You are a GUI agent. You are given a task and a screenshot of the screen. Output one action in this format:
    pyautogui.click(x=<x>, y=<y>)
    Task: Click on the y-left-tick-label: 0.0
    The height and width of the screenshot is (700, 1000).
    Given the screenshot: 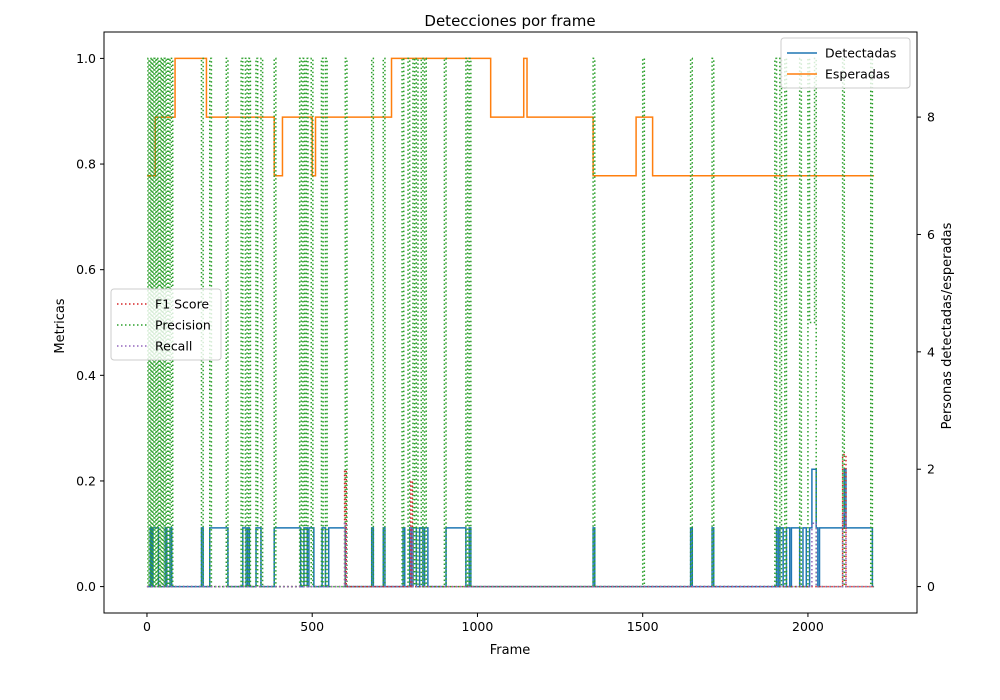 What is the action you would take?
    pyautogui.click(x=86, y=586)
    